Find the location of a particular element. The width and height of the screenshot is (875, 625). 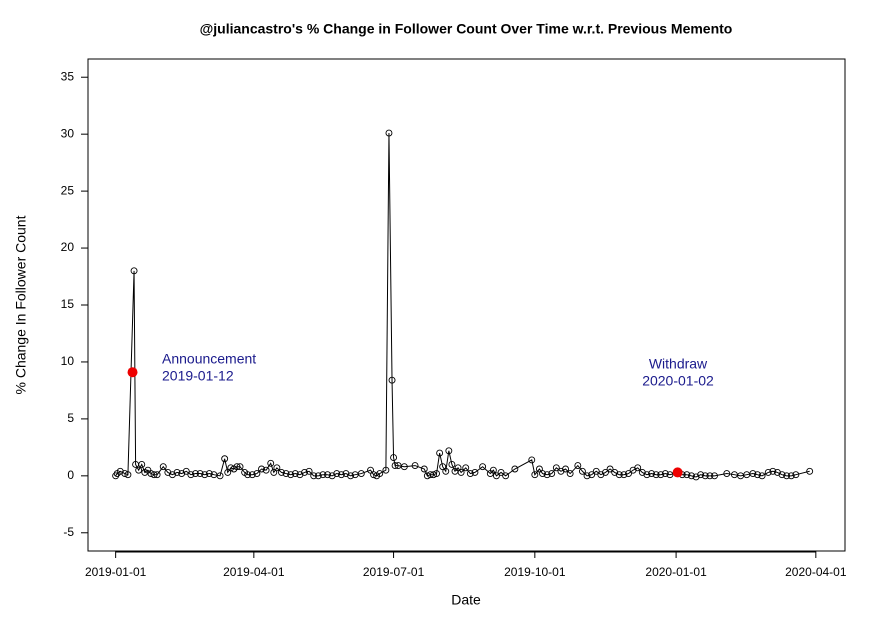

x-tick-label: 2019-07-01 is located at coordinates (394, 572).